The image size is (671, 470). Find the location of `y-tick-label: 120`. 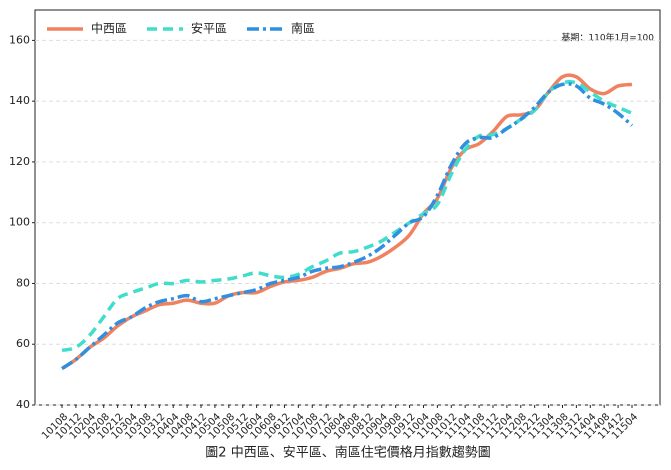

y-tick-label: 120 is located at coordinates (19, 161).